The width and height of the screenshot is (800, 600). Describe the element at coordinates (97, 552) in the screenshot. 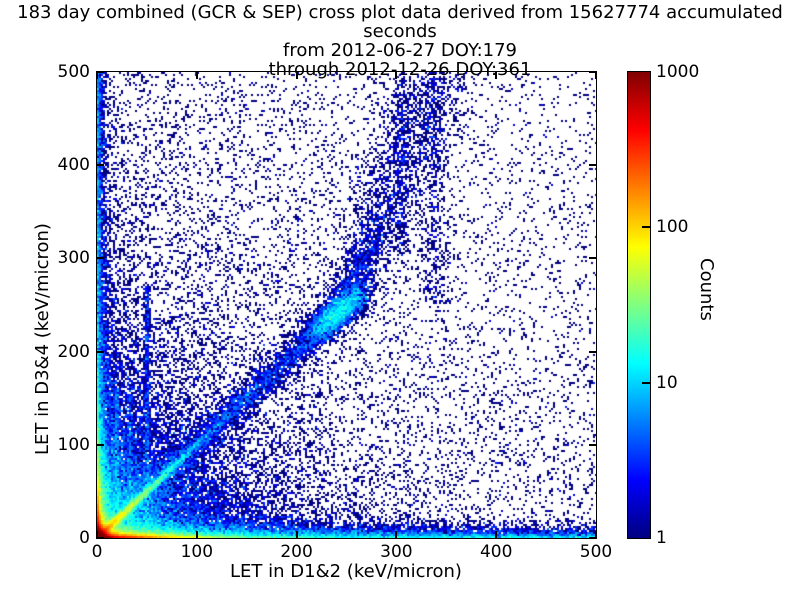

I see `x-tick-label: 0` at that location.